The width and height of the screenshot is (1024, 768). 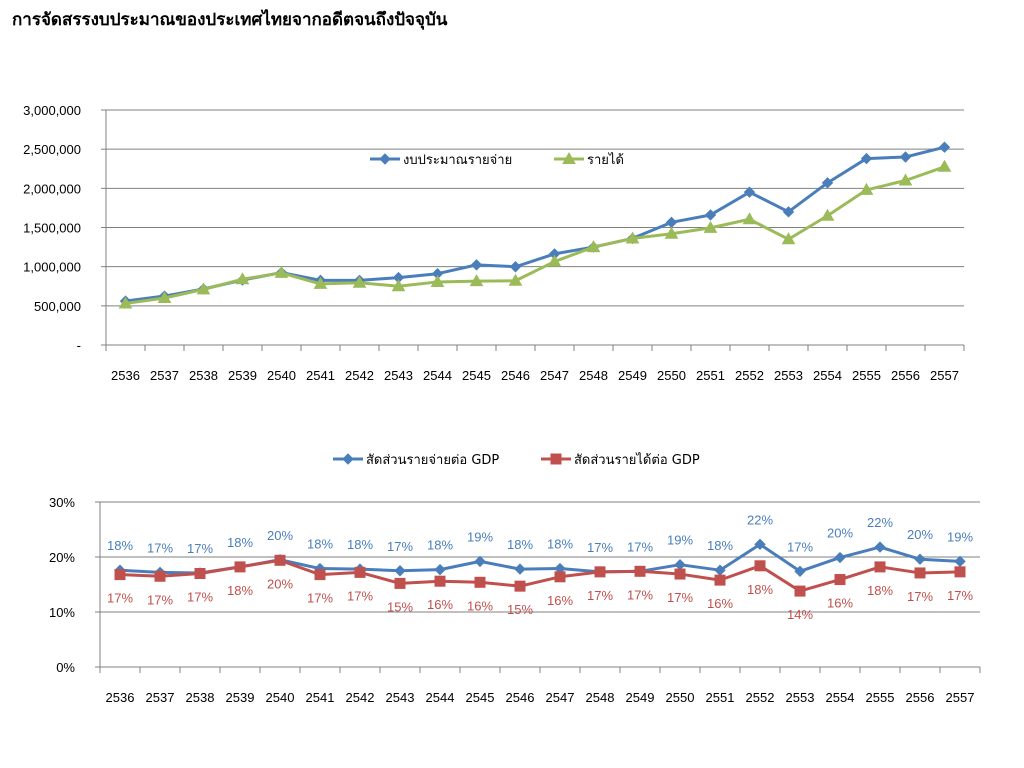 What do you see at coordinates (515, 375) in the screenshot?
I see `x-tick-label: 2546` at bounding box center [515, 375].